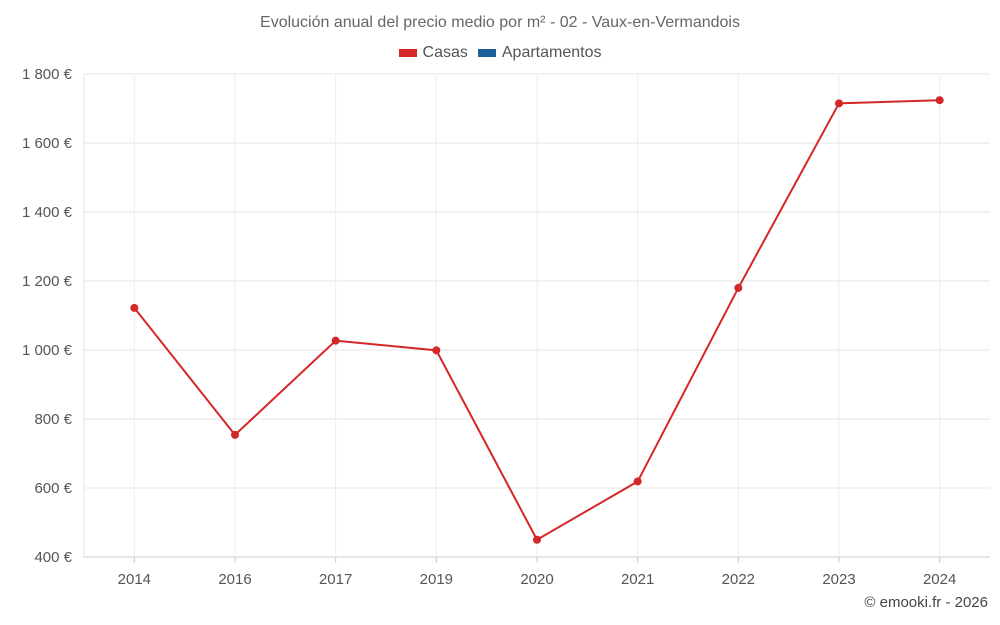  Describe the element at coordinates (486, 53) in the screenshot. I see `legend-swatch-apartamentos` at that location.